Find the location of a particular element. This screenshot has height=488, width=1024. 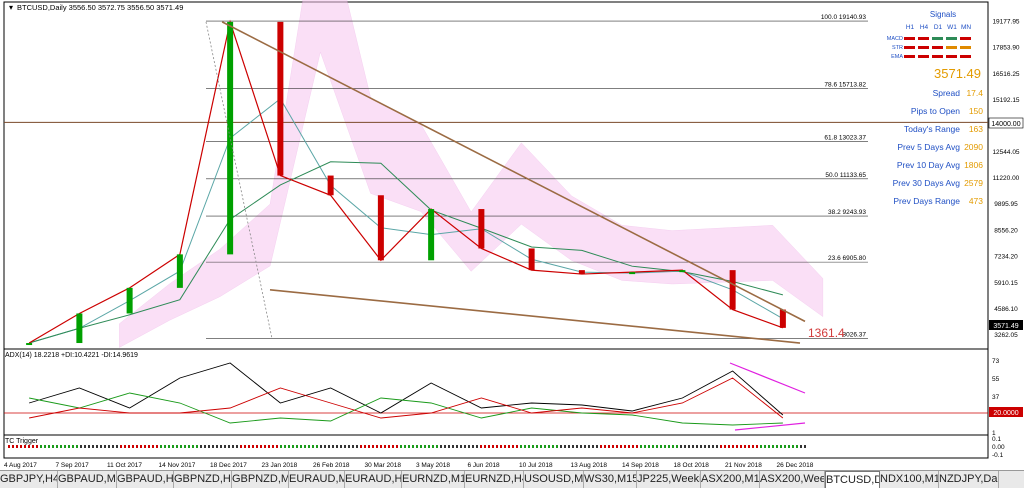

tab-jp225-weekly: JP225,Weekly is located at coordinates (669, 479).